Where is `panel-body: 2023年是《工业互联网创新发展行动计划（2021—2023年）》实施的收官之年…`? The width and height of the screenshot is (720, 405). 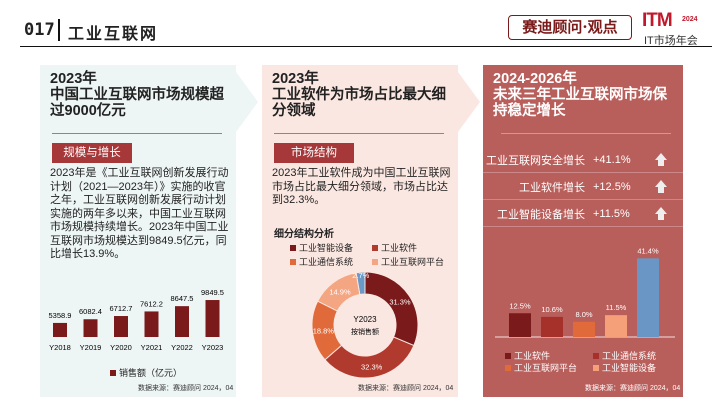
panel-body: 2023年是《工业互联网创新发展行动计划（2021—2023年）》实施的收官之年… is located at coordinates (139, 213).